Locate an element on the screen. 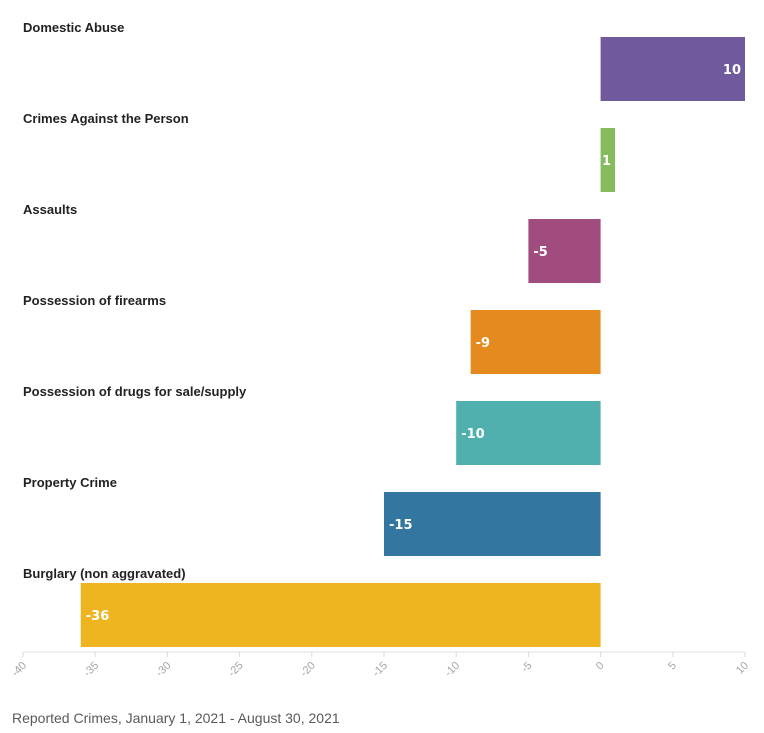 The width and height of the screenshot is (764, 733). x-tick-label: -10 is located at coordinates (453, 670).